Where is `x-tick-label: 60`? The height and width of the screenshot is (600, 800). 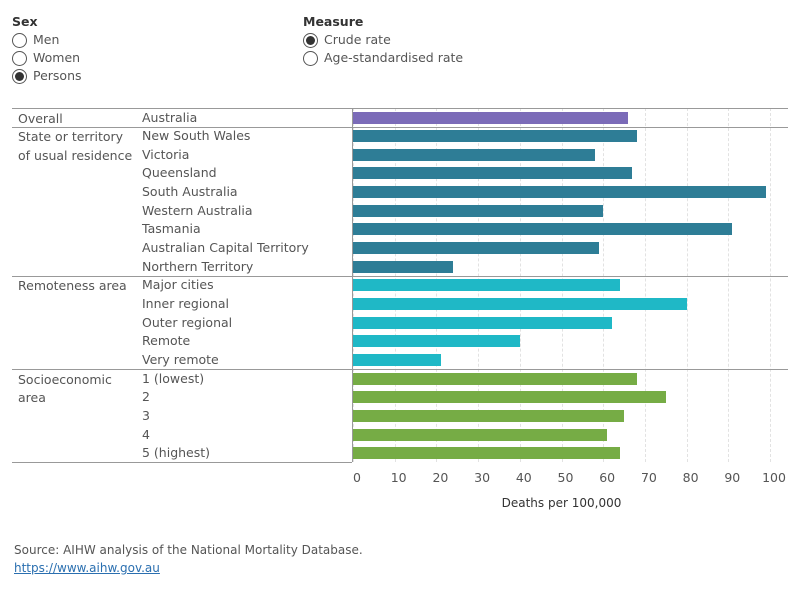
x-tick-label: 60 is located at coordinates (607, 478).